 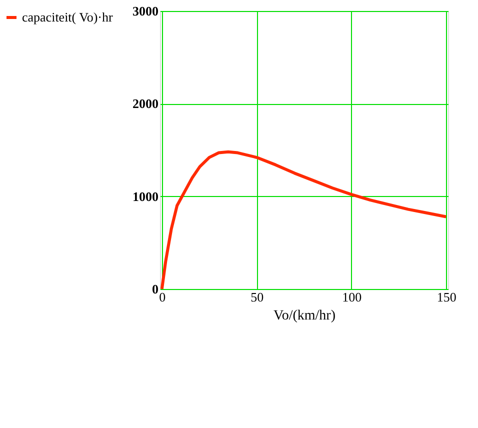 I want to click on y-tick-label: 1000, so click(x=145, y=196).